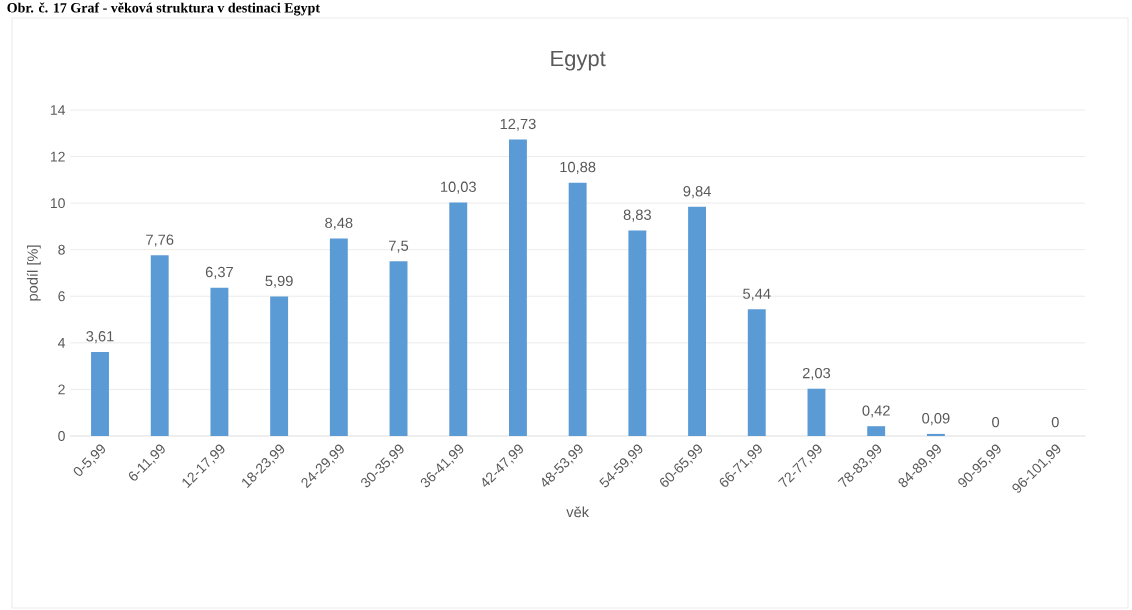  What do you see at coordinates (578, 512) in the screenshot?
I see `x-axis-title: věk` at bounding box center [578, 512].